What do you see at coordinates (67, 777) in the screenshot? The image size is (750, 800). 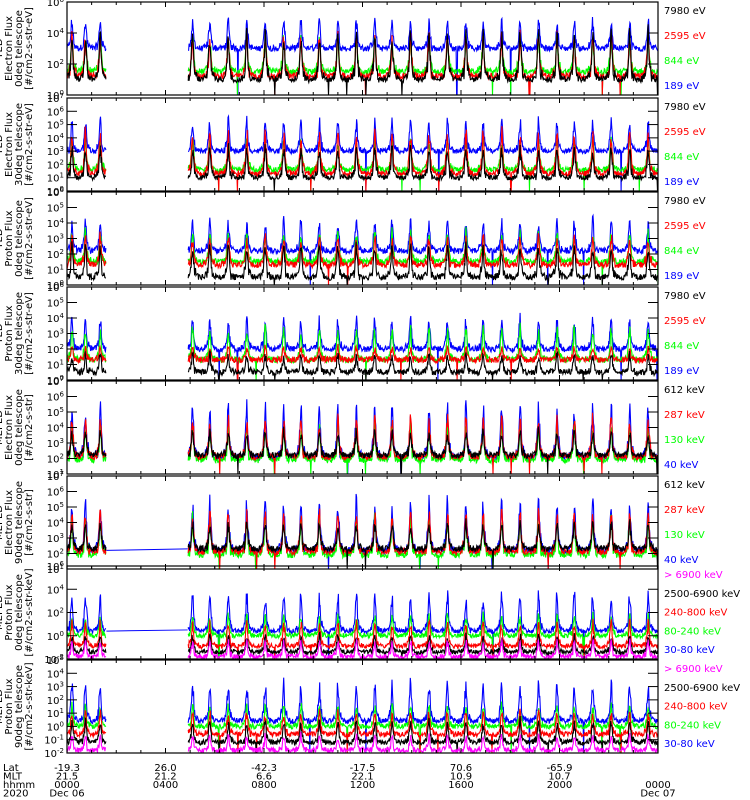 I see `x-tick-label-mlt: 21.5` at bounding box center [67, 777].